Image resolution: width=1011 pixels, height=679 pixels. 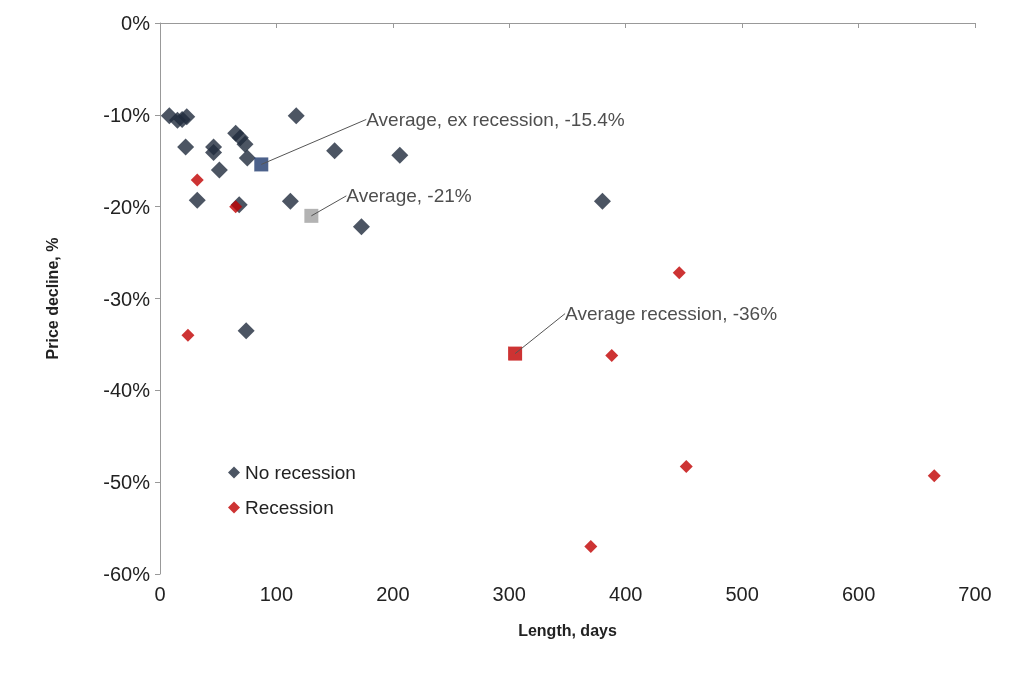 What do you see at coordinates (626, 594) in the screenshot?
I see `x-tick-label: 400` at bounding box center [626, 594].